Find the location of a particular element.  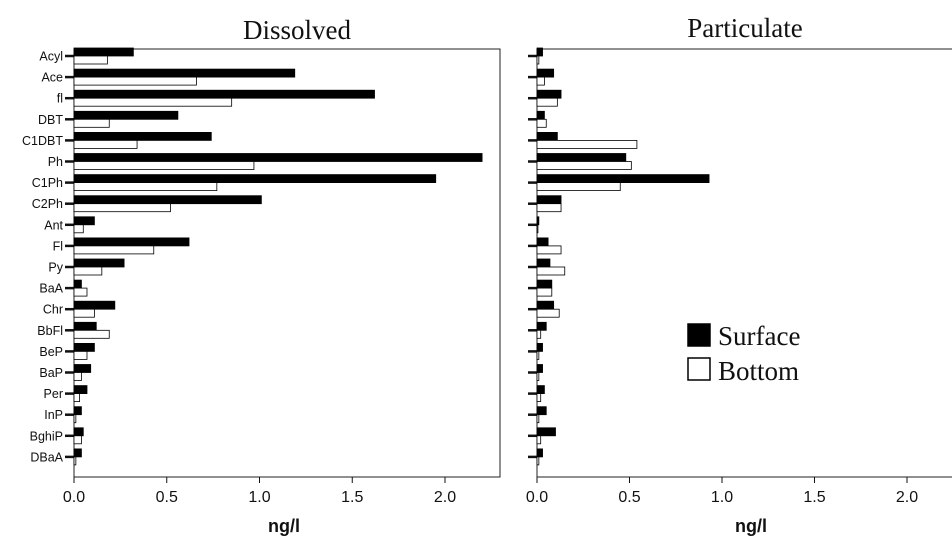

particulate-x-tick-label: 2.0 is located at coordinates (907, 497).